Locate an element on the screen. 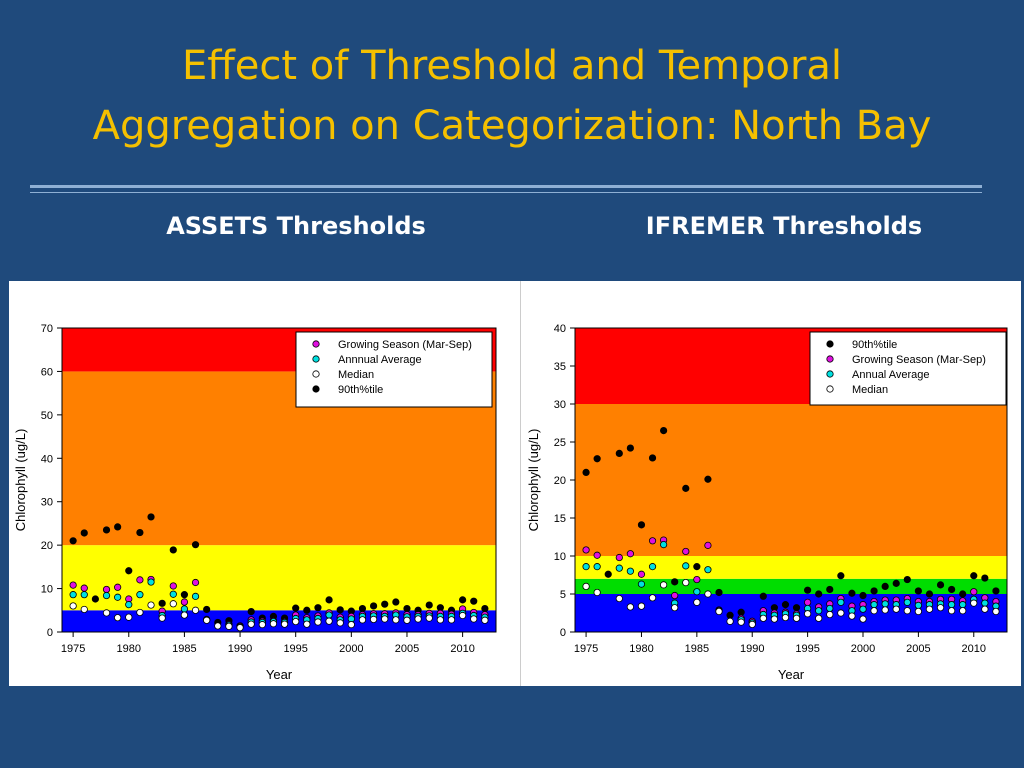  ifremer-band-orange is located at coordinates (791, 480).